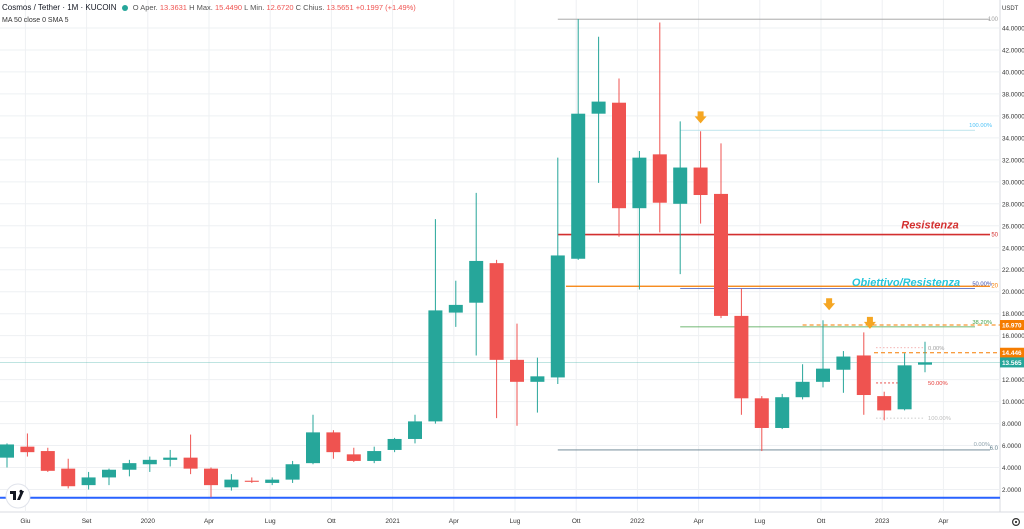 The image size is (1024, 529). Describe the element at coordinates (1013, 402) in the screenshot. I see `y-tick-label: 10.0000` at that location.